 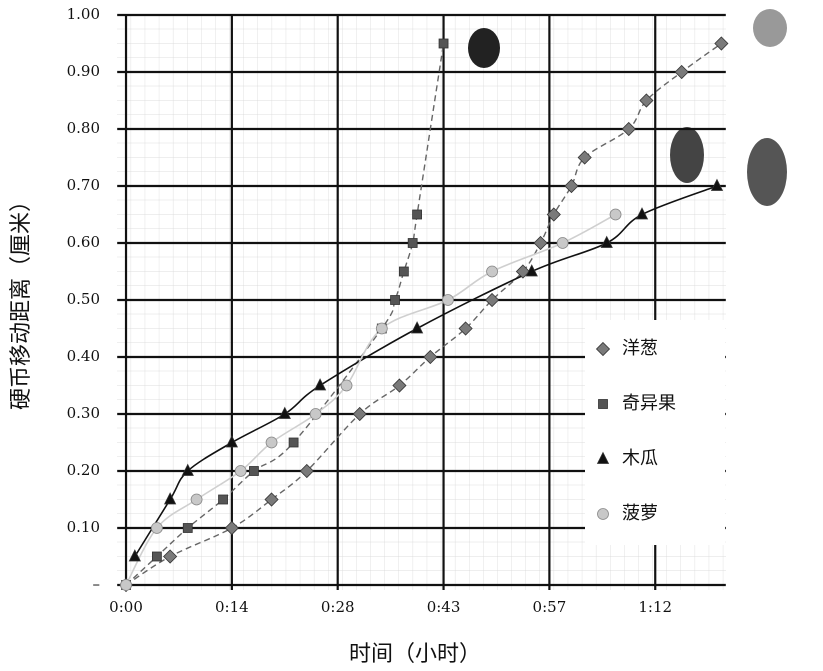 What do you see at coordinates (640, 513) in the screenshot?
I see `legend-label: 菠萝` at bounding box center [640, 513].